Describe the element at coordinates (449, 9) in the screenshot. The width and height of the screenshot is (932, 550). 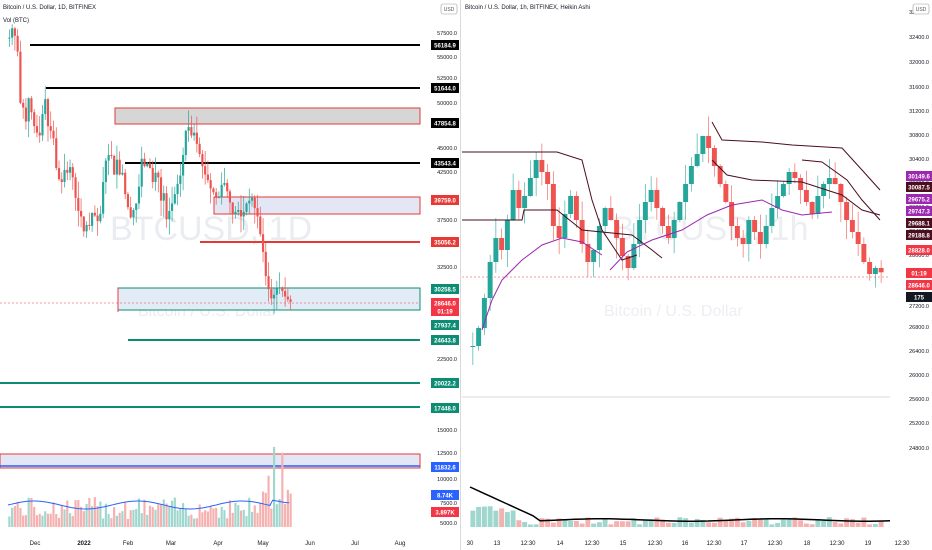
I see `currency-badge` at that location.